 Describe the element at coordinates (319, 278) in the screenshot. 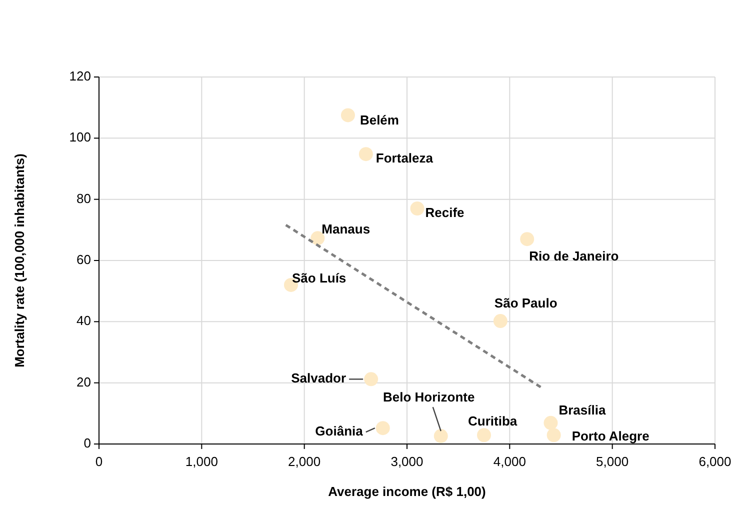

I see `series-label: São Luís` at that location.